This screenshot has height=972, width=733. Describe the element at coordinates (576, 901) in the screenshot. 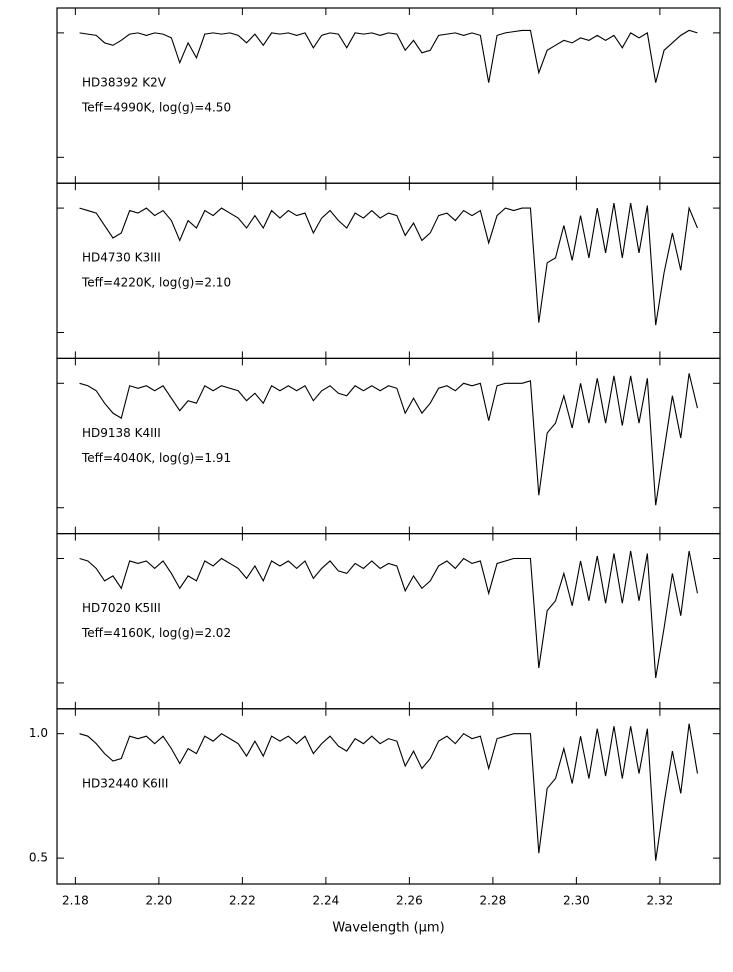

I see `x-tick-label: 2.30` at that location.